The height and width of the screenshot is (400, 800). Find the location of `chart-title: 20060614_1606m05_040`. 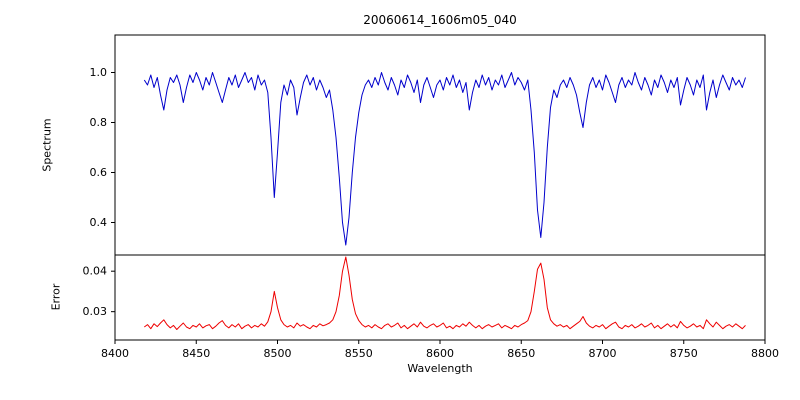

chart-title: 20060614_1606m05_040 is located at coordinates (440, 20).